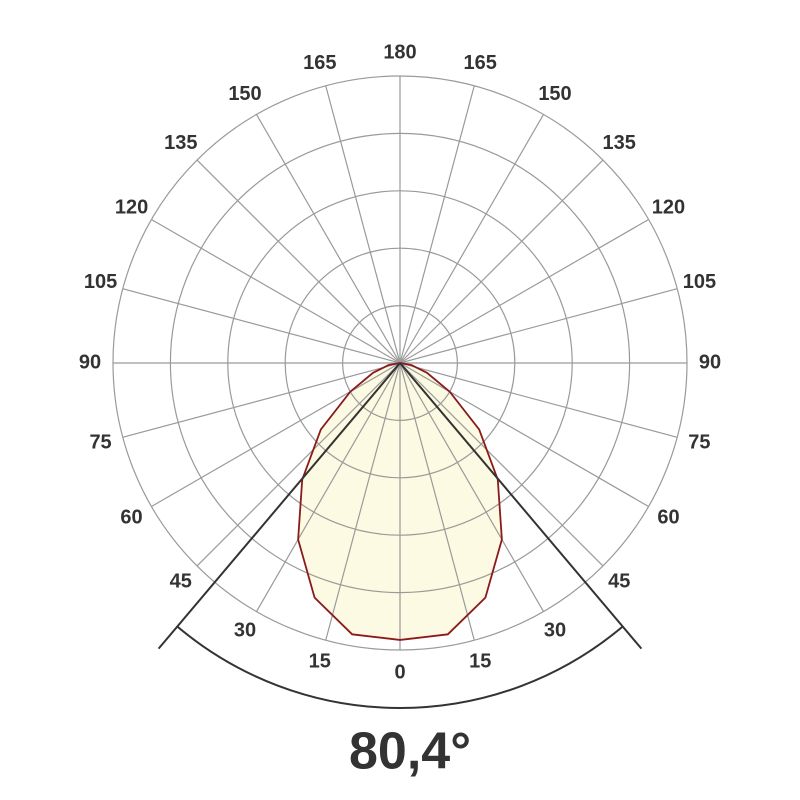 Image resolution: width=800 pixels, height=800 pixels. I want to click on angle-label: 180, so click(399, 52).